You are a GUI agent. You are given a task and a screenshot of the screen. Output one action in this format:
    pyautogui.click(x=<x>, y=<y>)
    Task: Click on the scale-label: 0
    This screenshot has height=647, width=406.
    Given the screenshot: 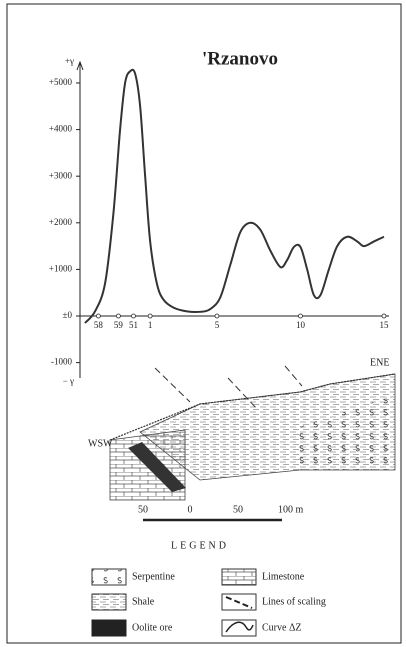 What is the action you would take?
    pyautogui.click(x=190, y=509)
    